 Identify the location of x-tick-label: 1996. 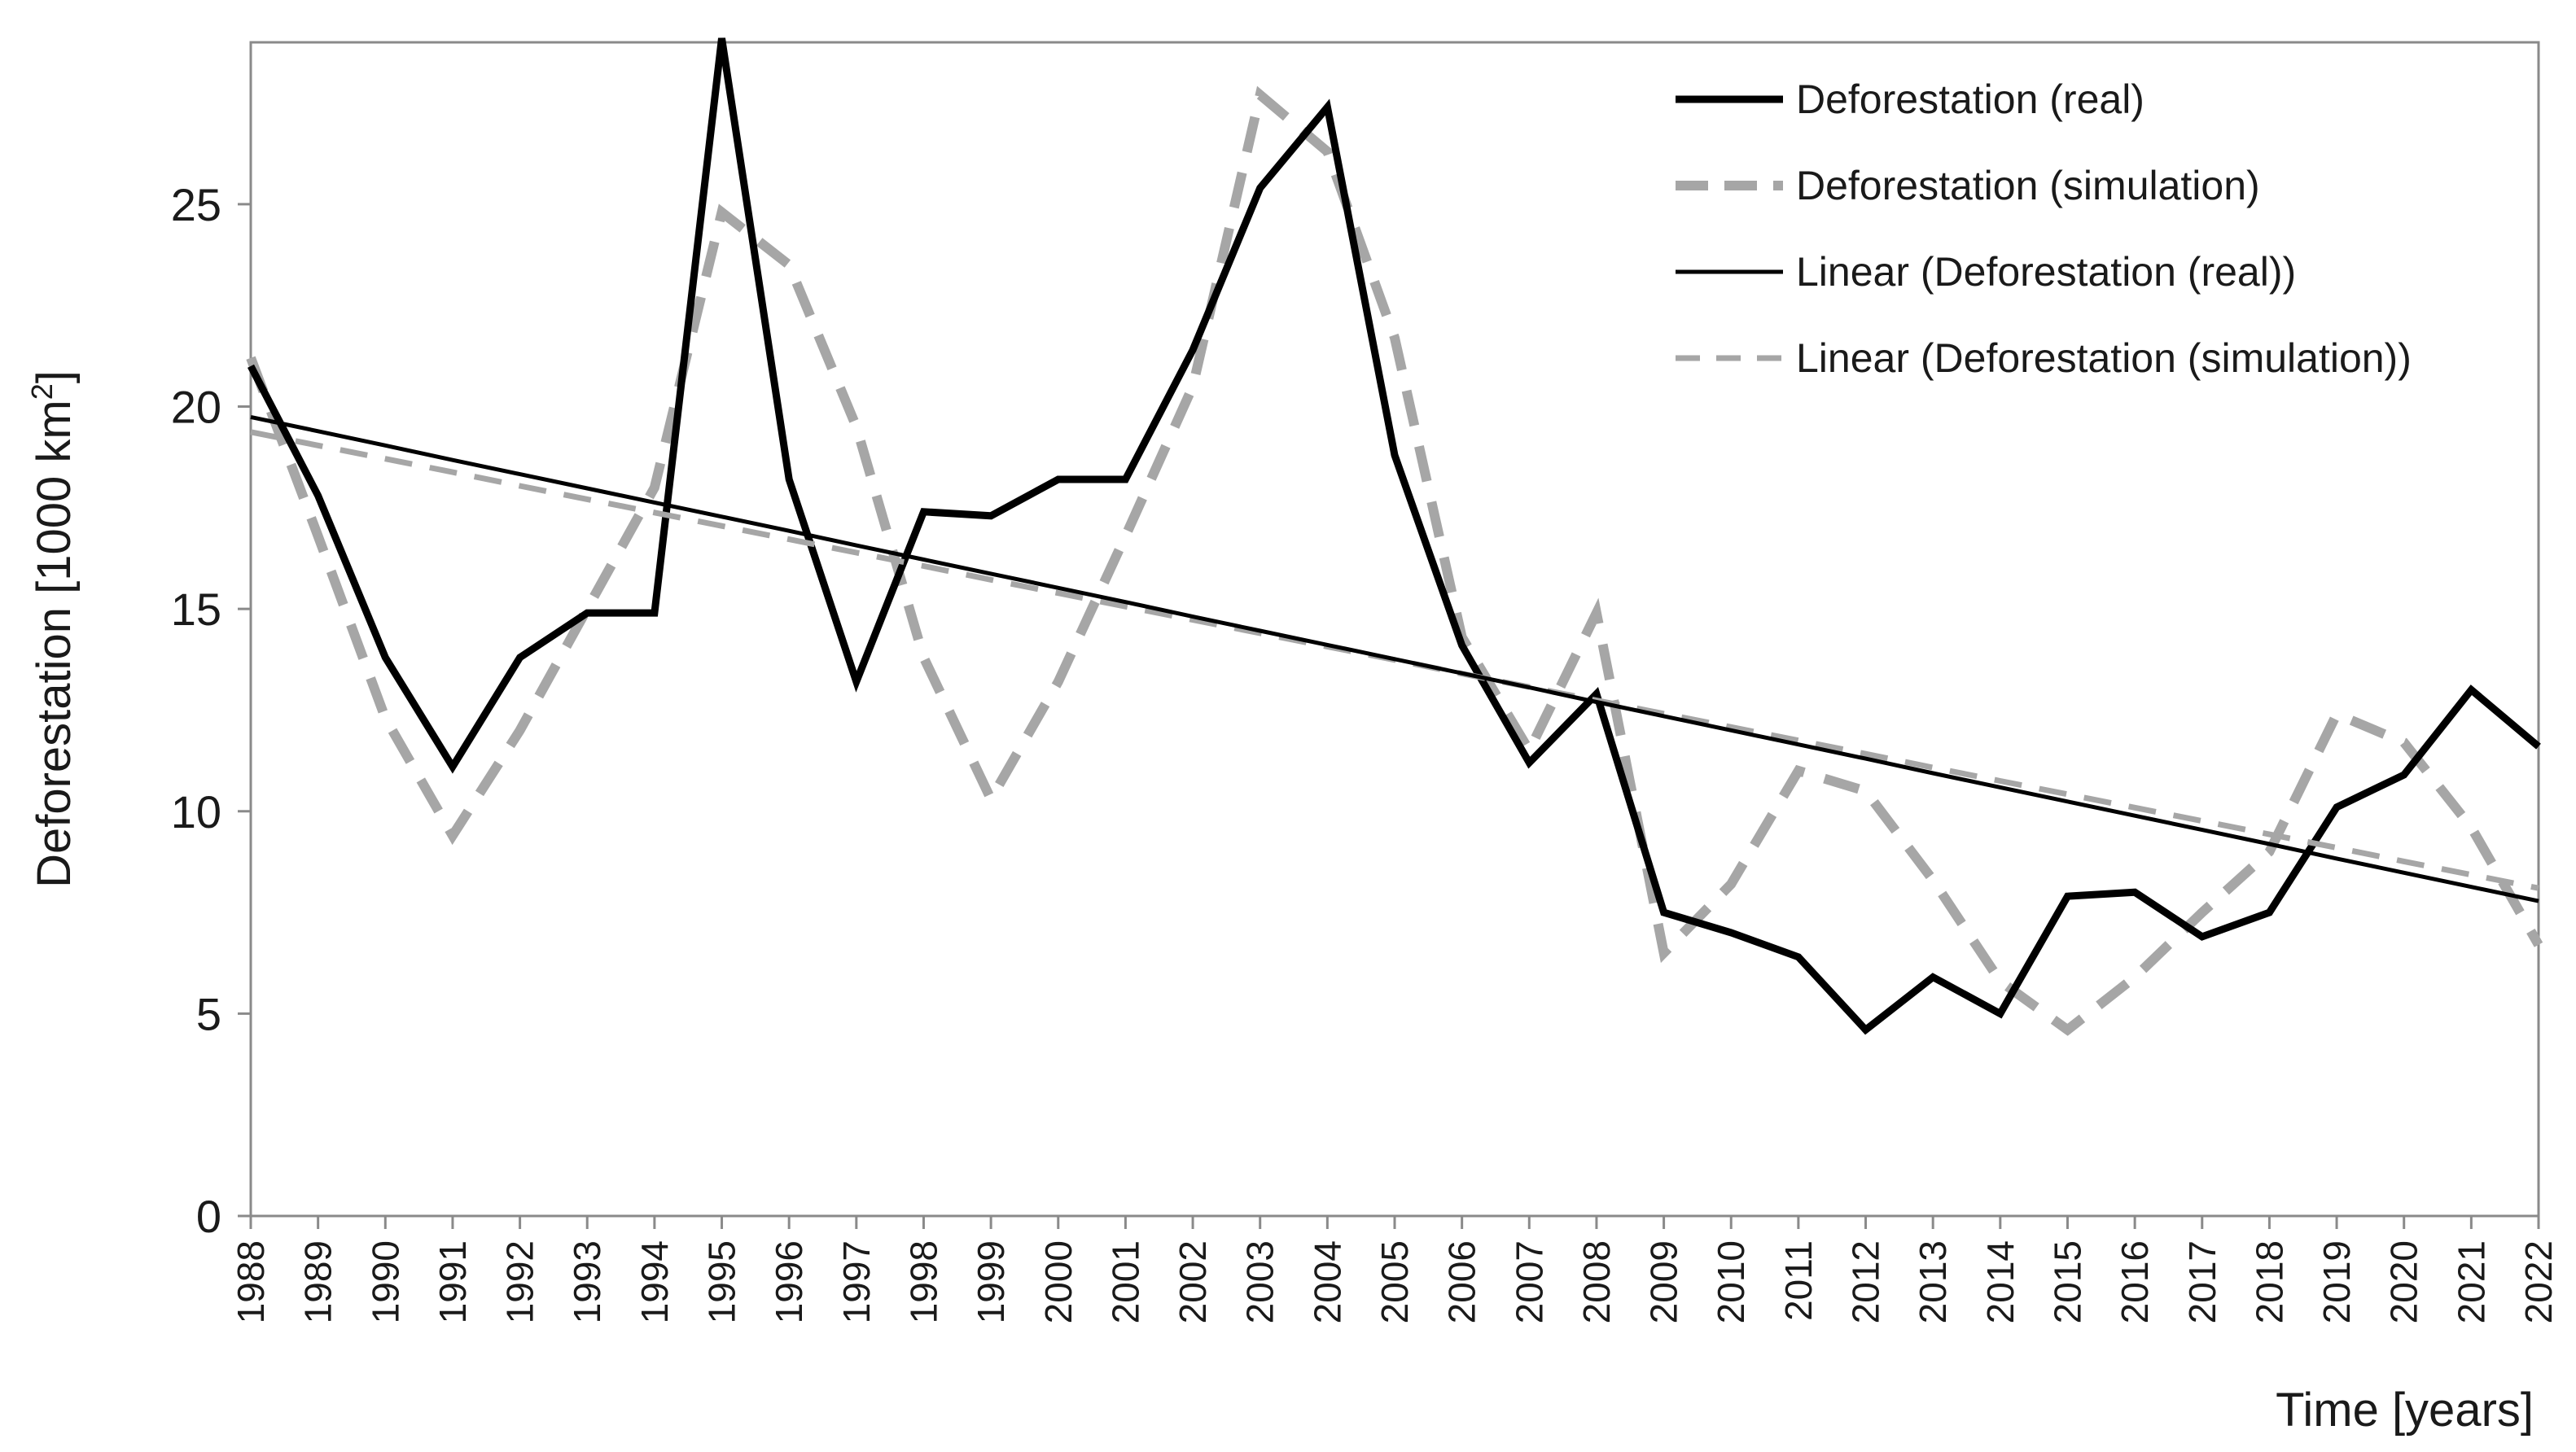
(789, 1281).